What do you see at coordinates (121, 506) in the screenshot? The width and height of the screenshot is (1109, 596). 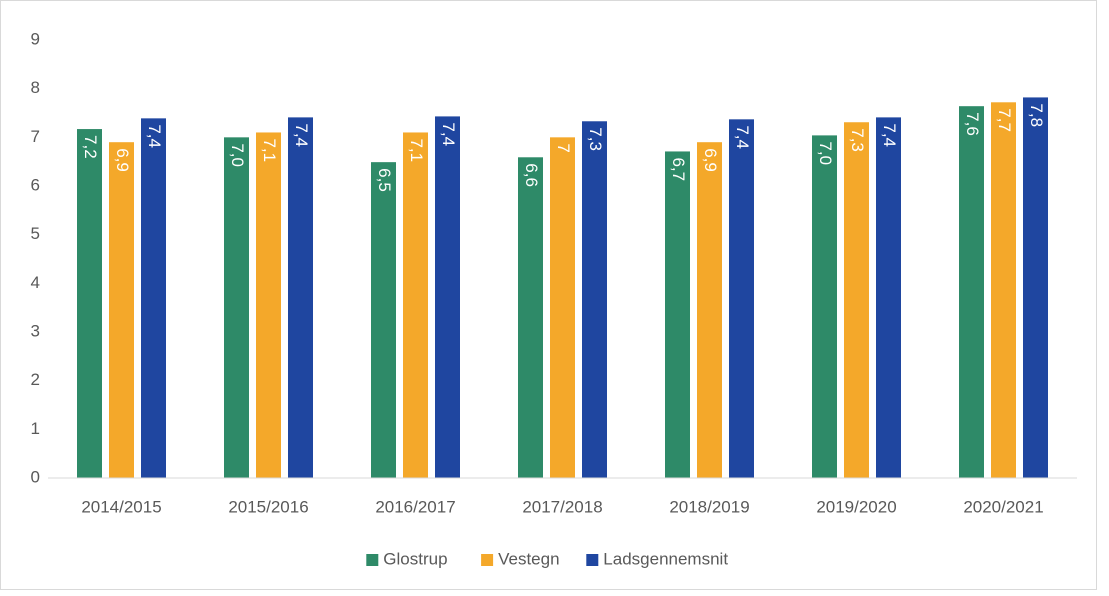 I see `x-tick-label: 2014/2015` at bounding box center [121, 506].